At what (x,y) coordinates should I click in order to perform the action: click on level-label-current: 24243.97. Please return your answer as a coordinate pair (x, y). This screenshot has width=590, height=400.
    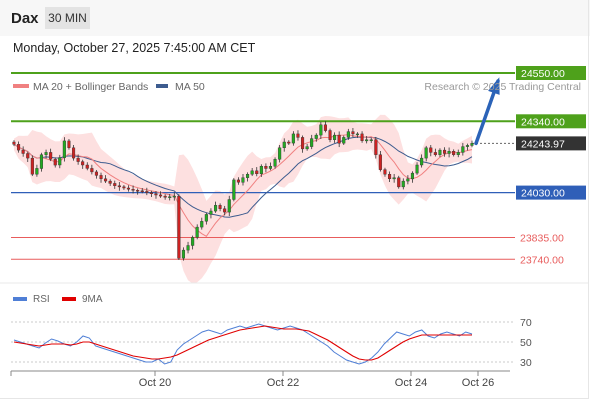
    Looking at the image, I should click on (543, 144).